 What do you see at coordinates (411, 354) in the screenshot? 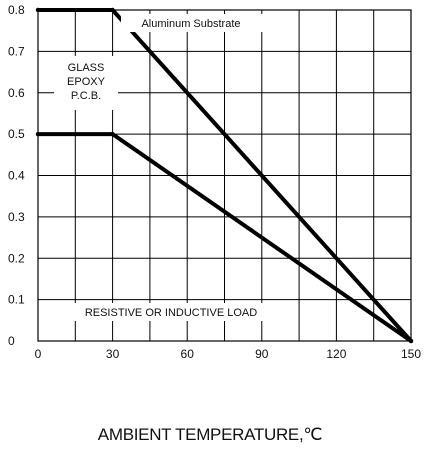
I see `x-tick-label-150: 150` at bounding box center [411, 354].